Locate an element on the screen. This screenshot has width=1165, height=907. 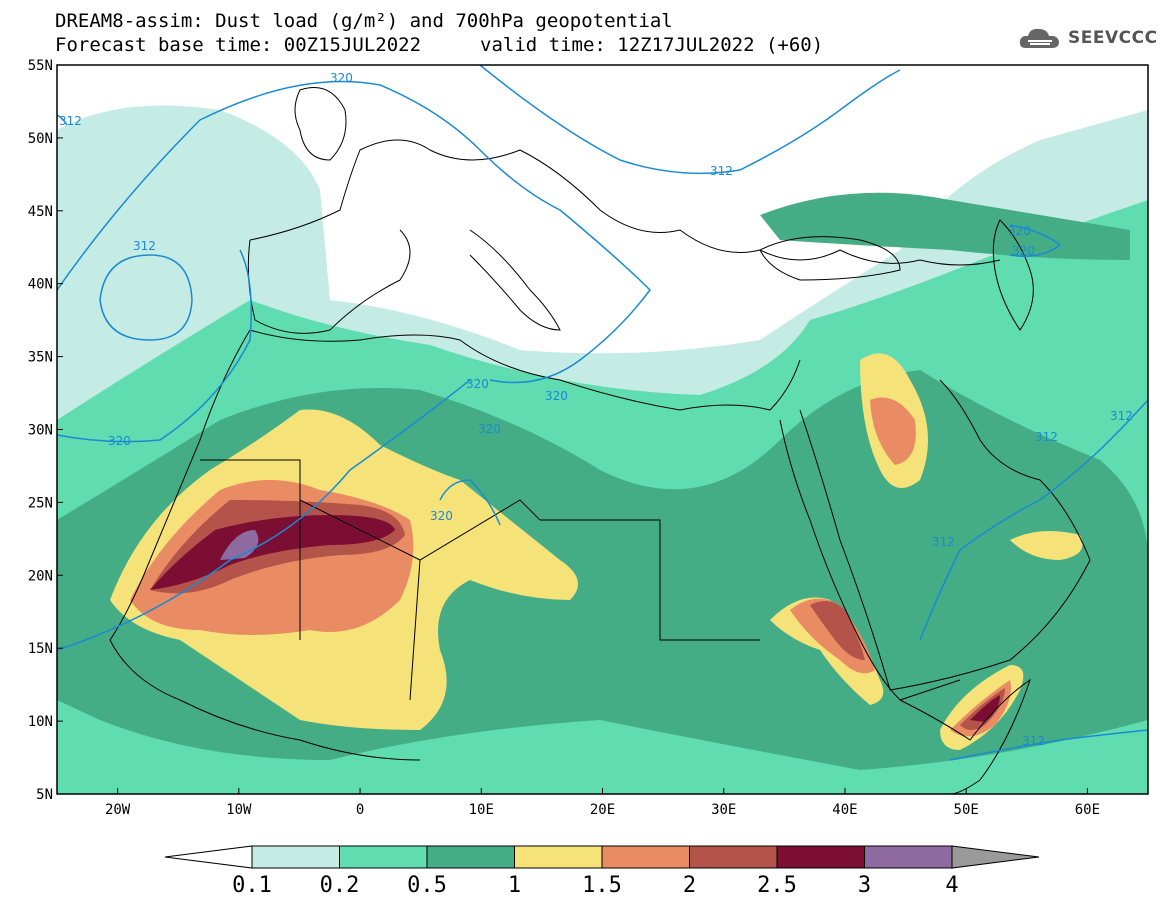
colorbar-over-arrow is located at coordinates (995, 857).